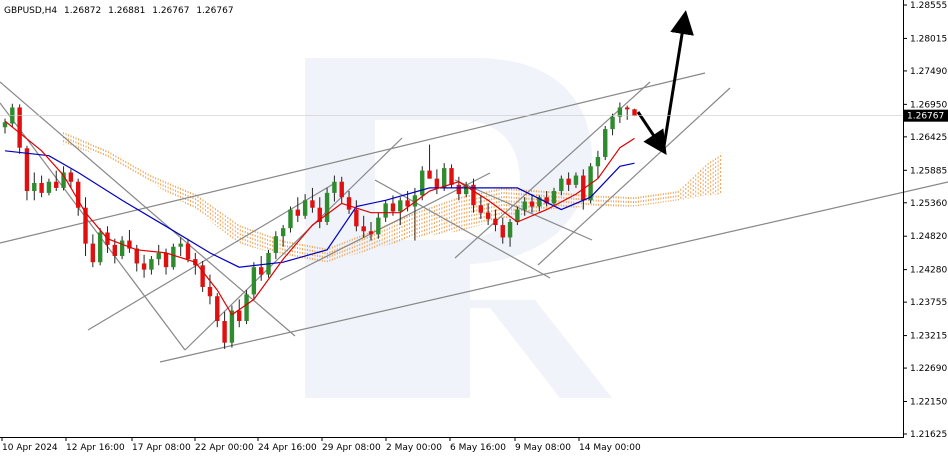  I want to click on y-tick-label: 1.22150, so click(928, 403).